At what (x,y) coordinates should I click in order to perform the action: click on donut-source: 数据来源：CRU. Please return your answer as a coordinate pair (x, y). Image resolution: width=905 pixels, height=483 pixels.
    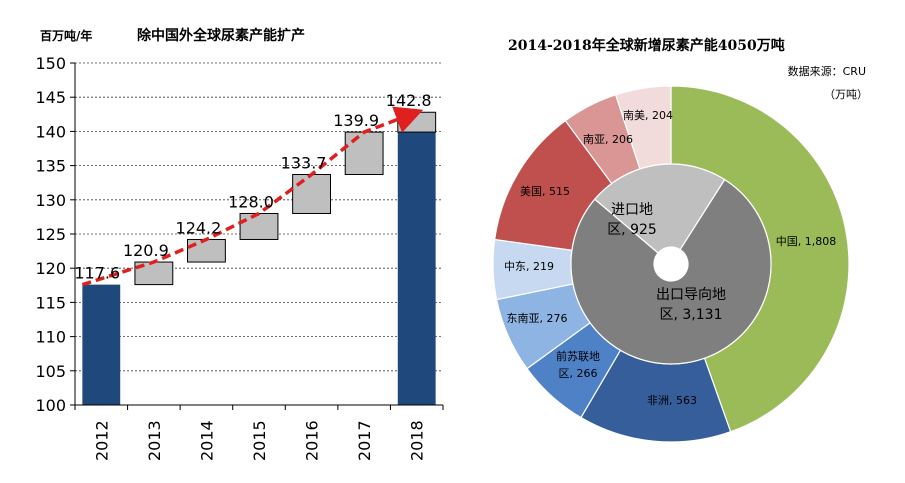
    Looking at the image, I should click on (827, 71).